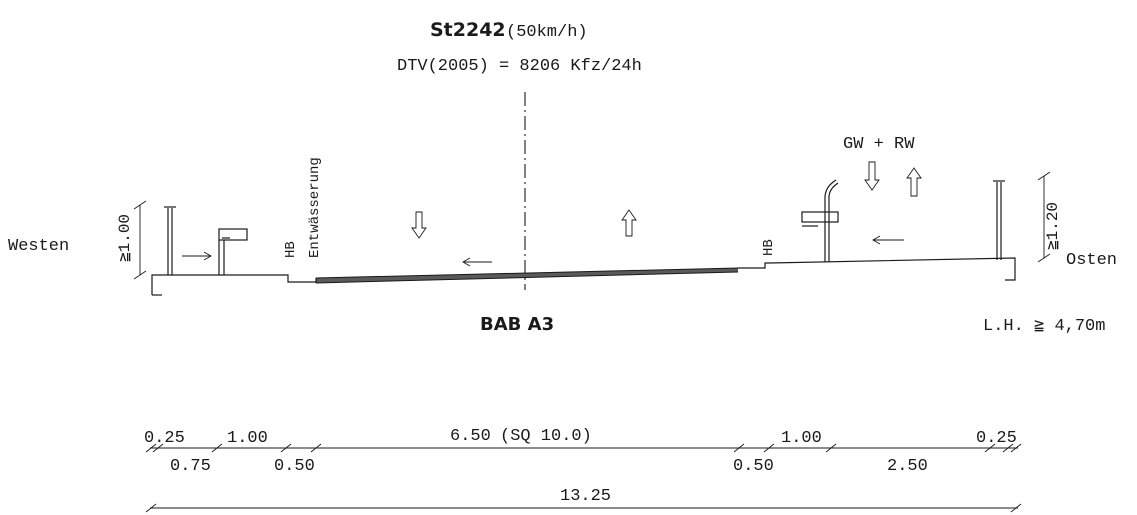 The height and width of the screenshot is (515, 1137). Describe the element at coordinates (164, 438) in the screenshot. I see `dim-0-25-left: 0.25` at that location.